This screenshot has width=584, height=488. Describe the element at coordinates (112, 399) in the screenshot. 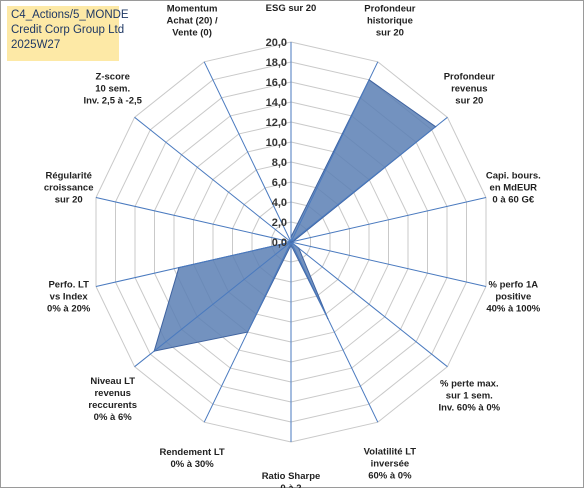

I see `axis-label: Niveau LT revenus reccurents 0% à 6%` at that location.